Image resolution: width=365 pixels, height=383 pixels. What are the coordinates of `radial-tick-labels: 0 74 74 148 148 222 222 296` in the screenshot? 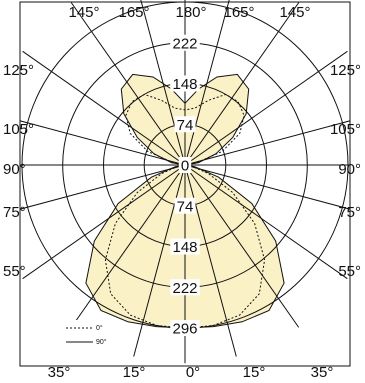 It's located at (185, 186).